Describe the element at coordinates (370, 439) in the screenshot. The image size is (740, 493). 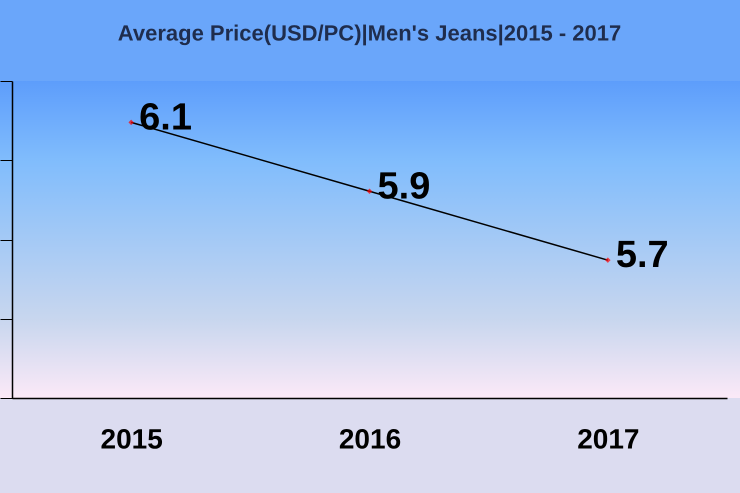
I see `x-tick-label: 2016` at that location.